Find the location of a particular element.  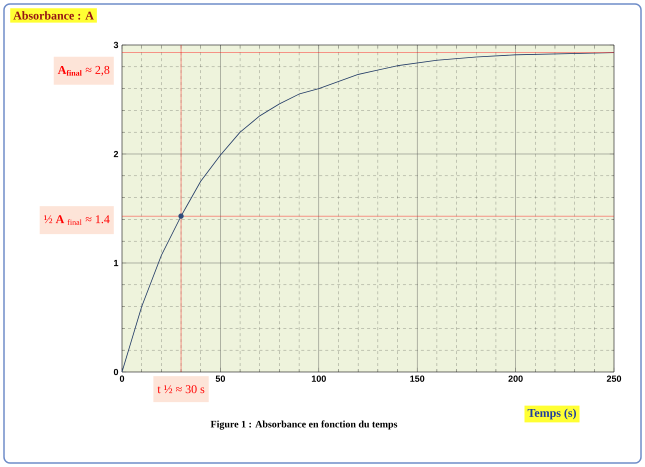

y-tick-label: 0 is located at coordinates (116, 372).